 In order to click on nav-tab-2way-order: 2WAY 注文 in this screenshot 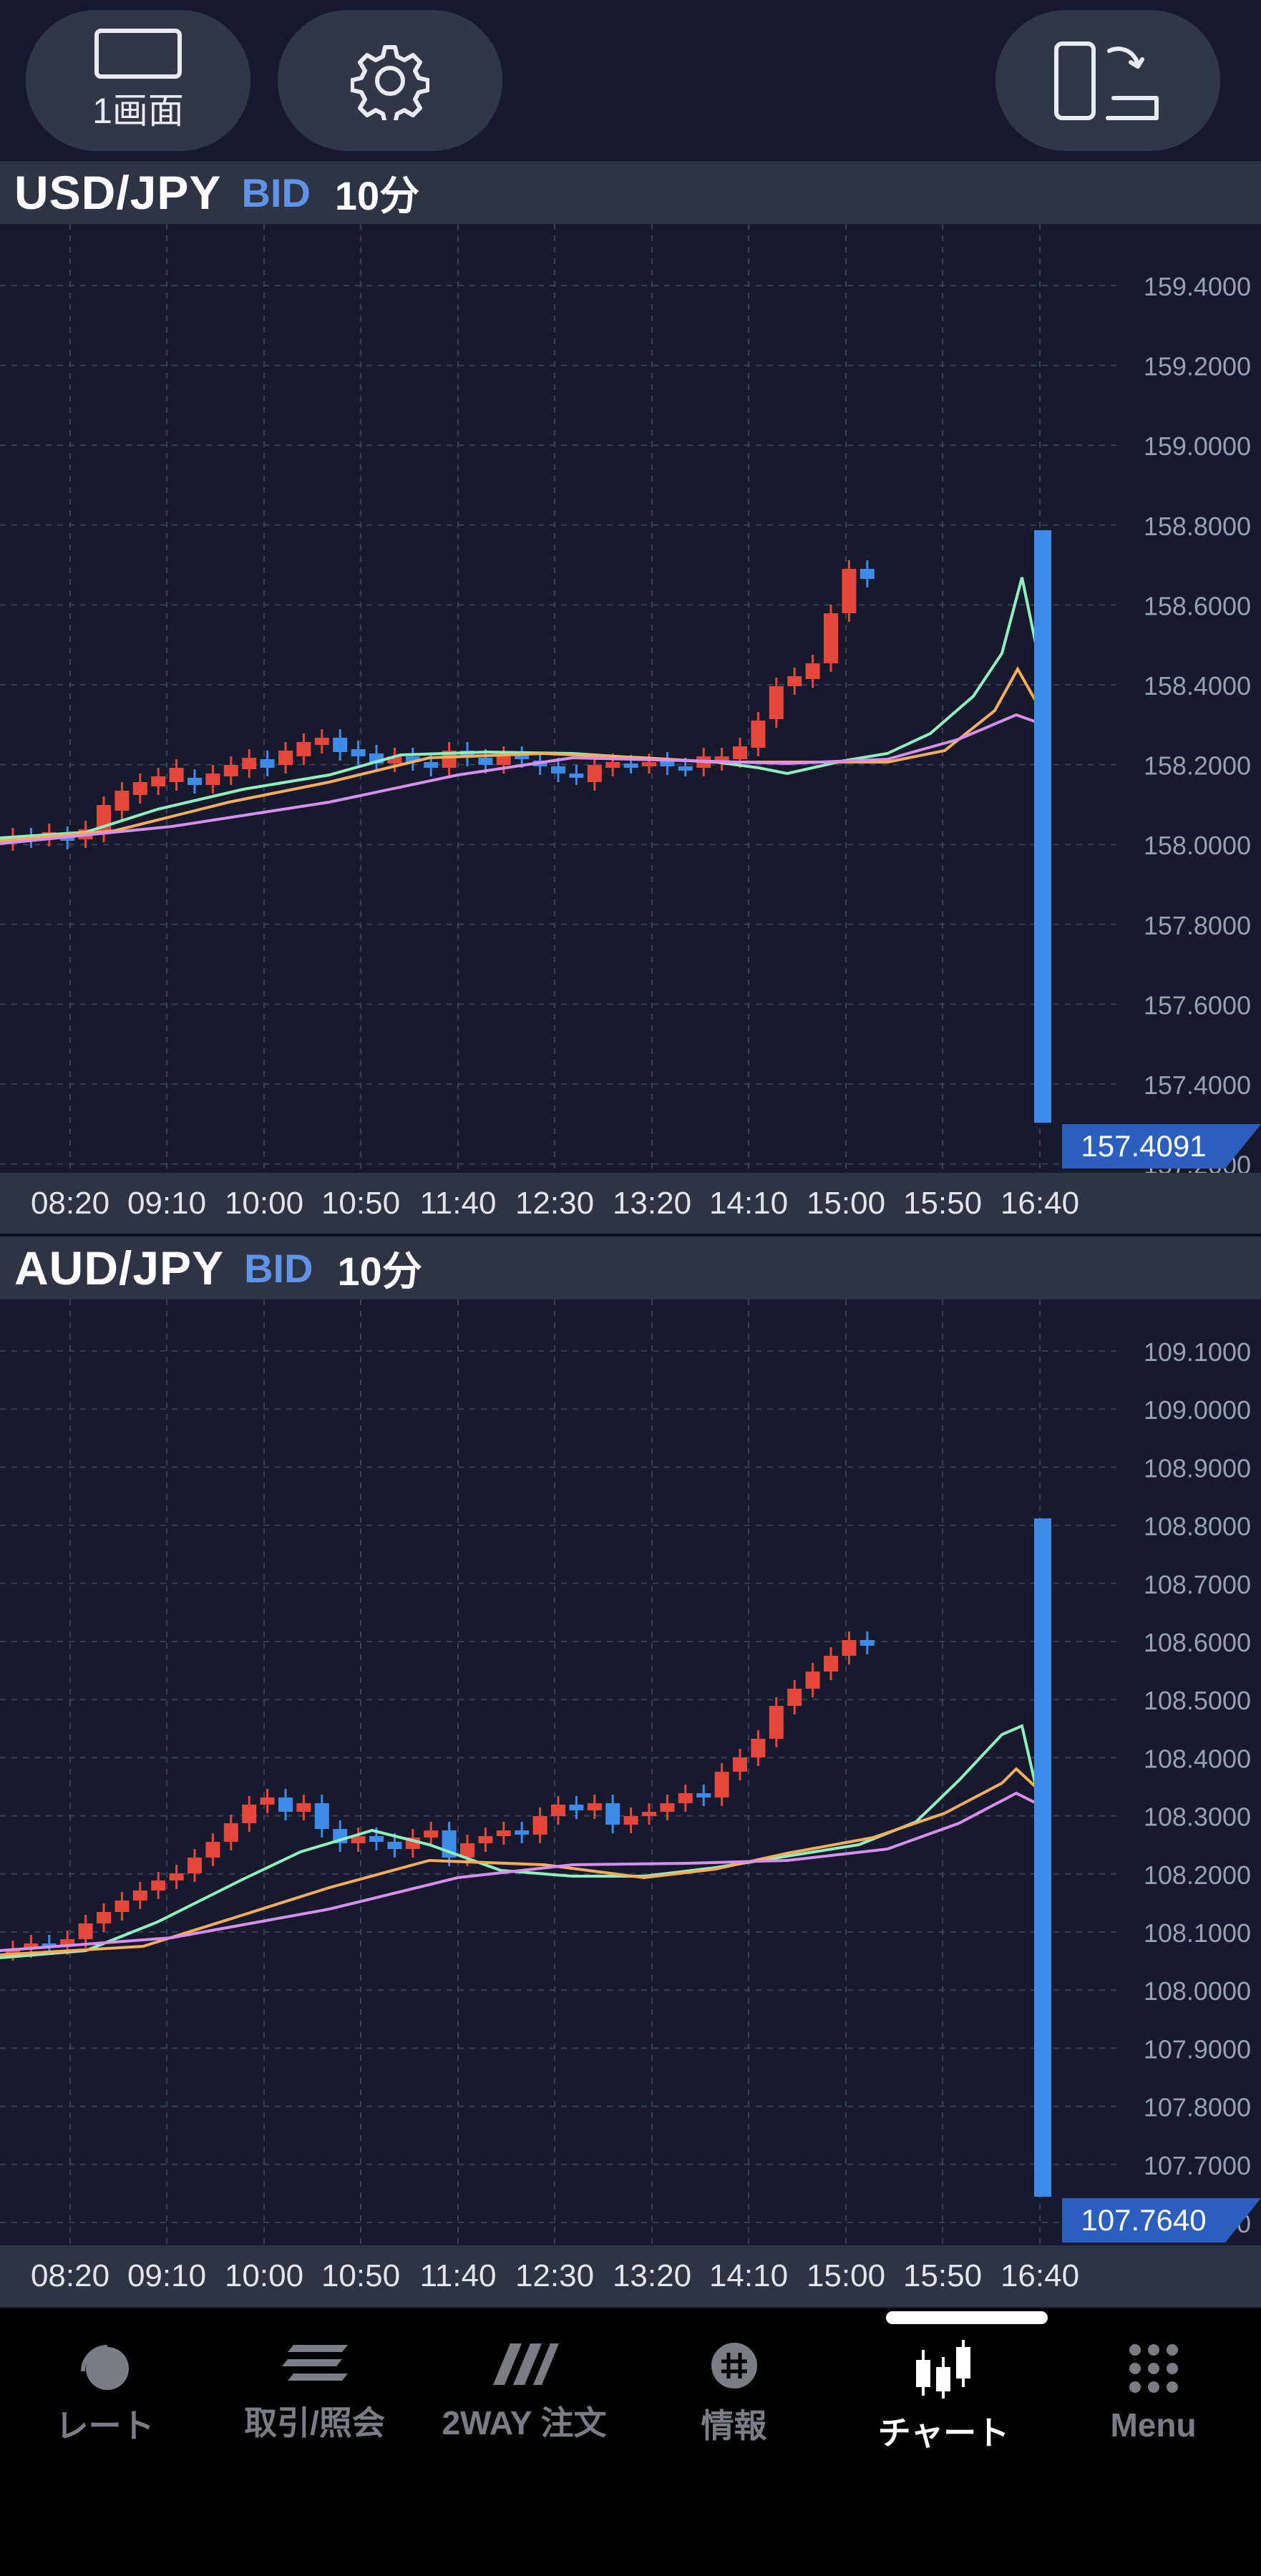, I will do `click(524, 2376)`.